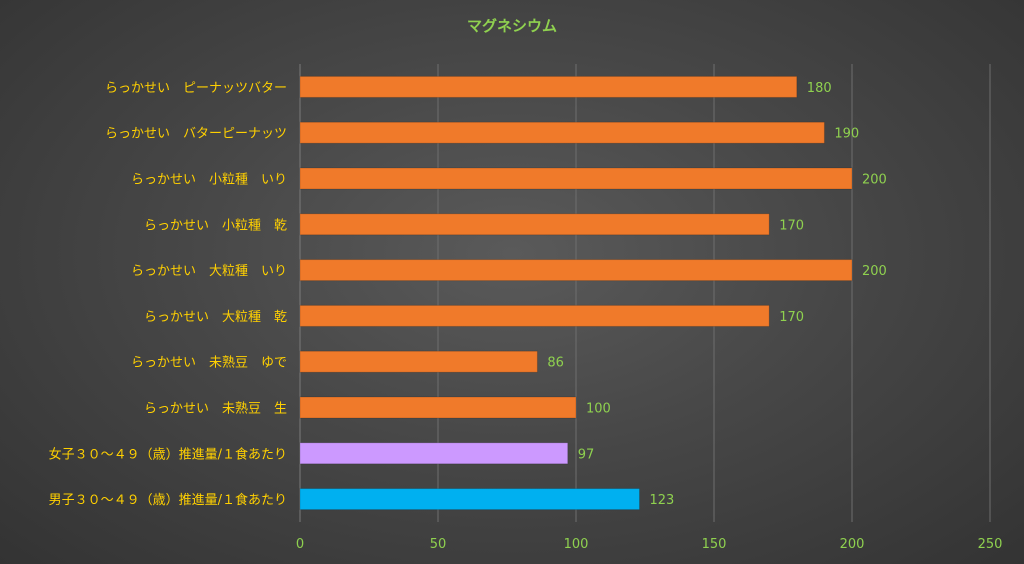 This screenshot has width=1024, height=564. Describe the element at coordinates (209, 363) in the screenshot. I see `category-label: らっかせい 未熟豆 ゆで` at that location.